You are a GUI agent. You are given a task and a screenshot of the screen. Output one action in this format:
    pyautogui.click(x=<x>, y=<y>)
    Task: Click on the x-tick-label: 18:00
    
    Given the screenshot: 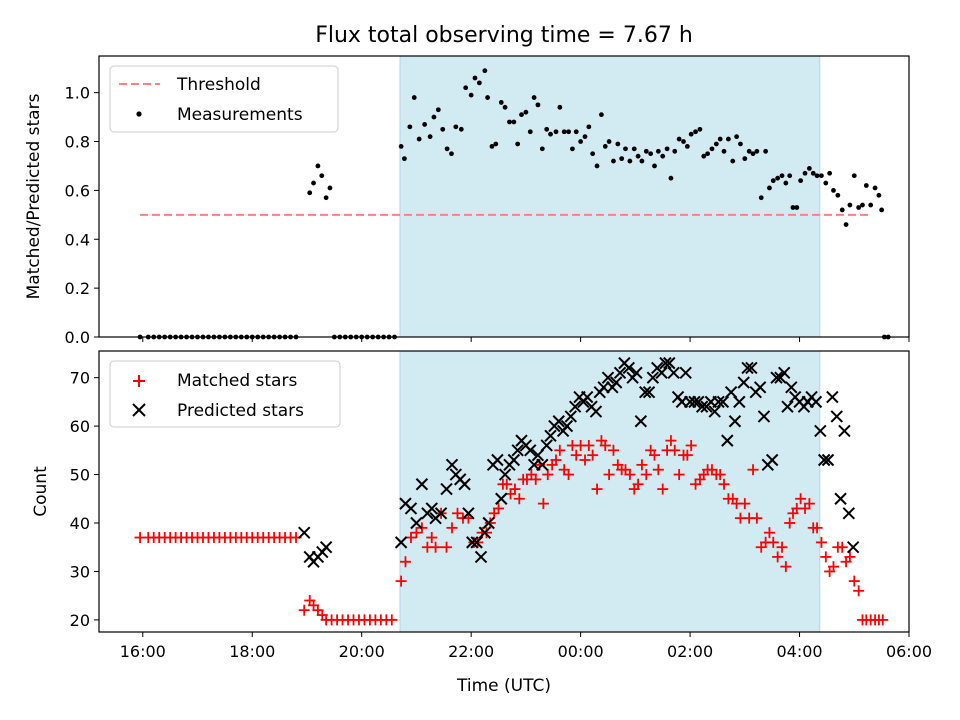 What is the action you would take?
    pyautogui.click(x=252, y=651)
    